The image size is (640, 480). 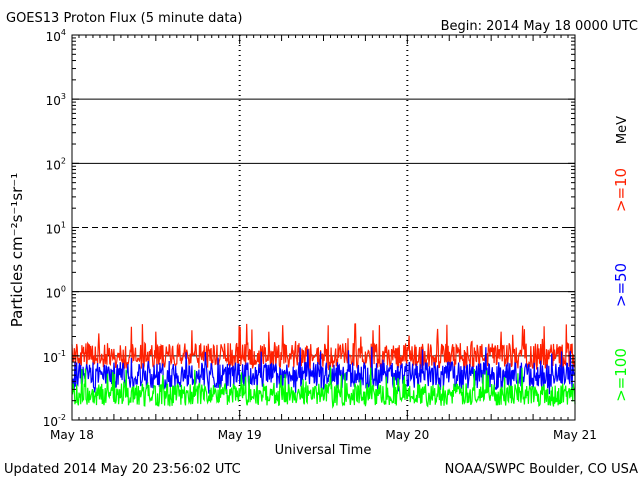 I want to click on x-tick-label: May 21, so click(x=575, y=435).